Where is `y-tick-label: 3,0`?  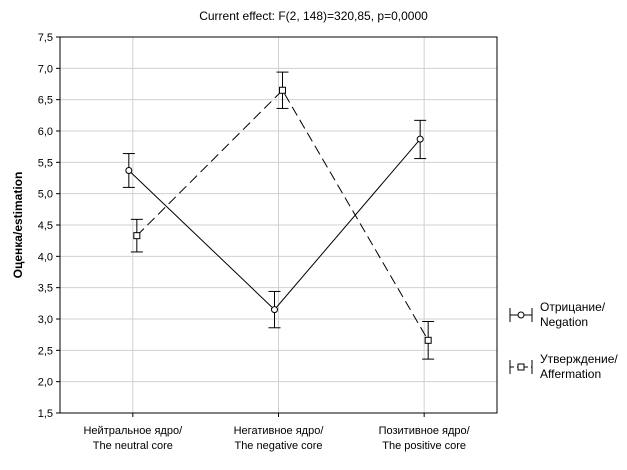
y-tick-label: 3,0 is located at coordinates (45, 320).